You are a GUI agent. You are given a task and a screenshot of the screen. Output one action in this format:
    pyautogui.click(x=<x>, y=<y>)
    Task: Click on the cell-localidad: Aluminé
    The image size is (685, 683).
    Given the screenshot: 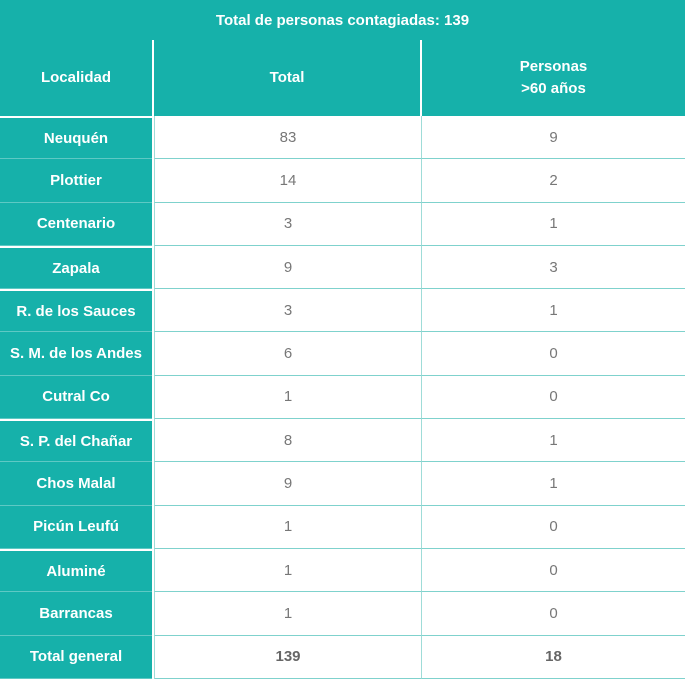 What is the action you would take?
    pyautogui.click(x=76, y=570)
    